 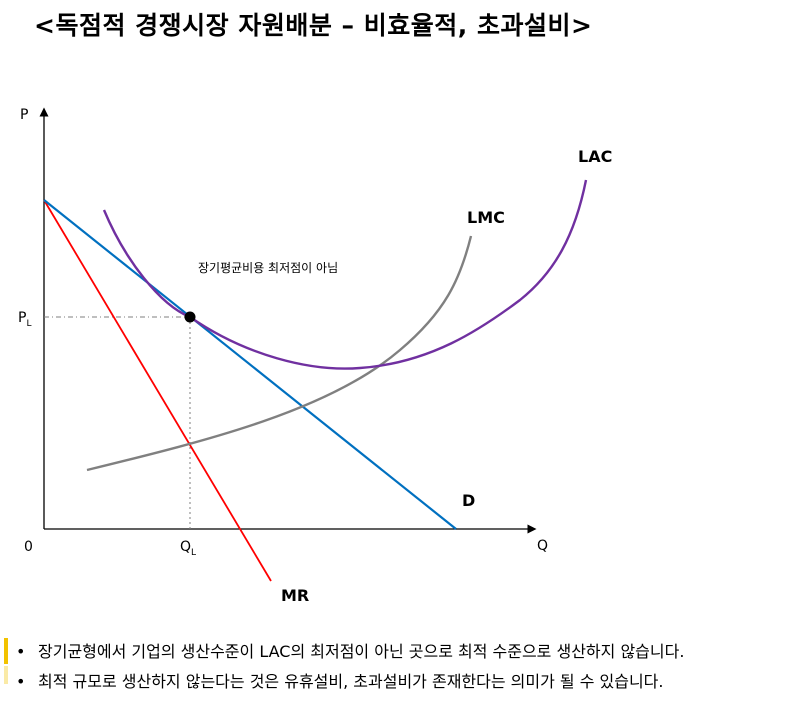 What do you see at coordinates (595, 156) in the screenshot?
I see `lac-label: LAC` at bounding box center [595, 156].